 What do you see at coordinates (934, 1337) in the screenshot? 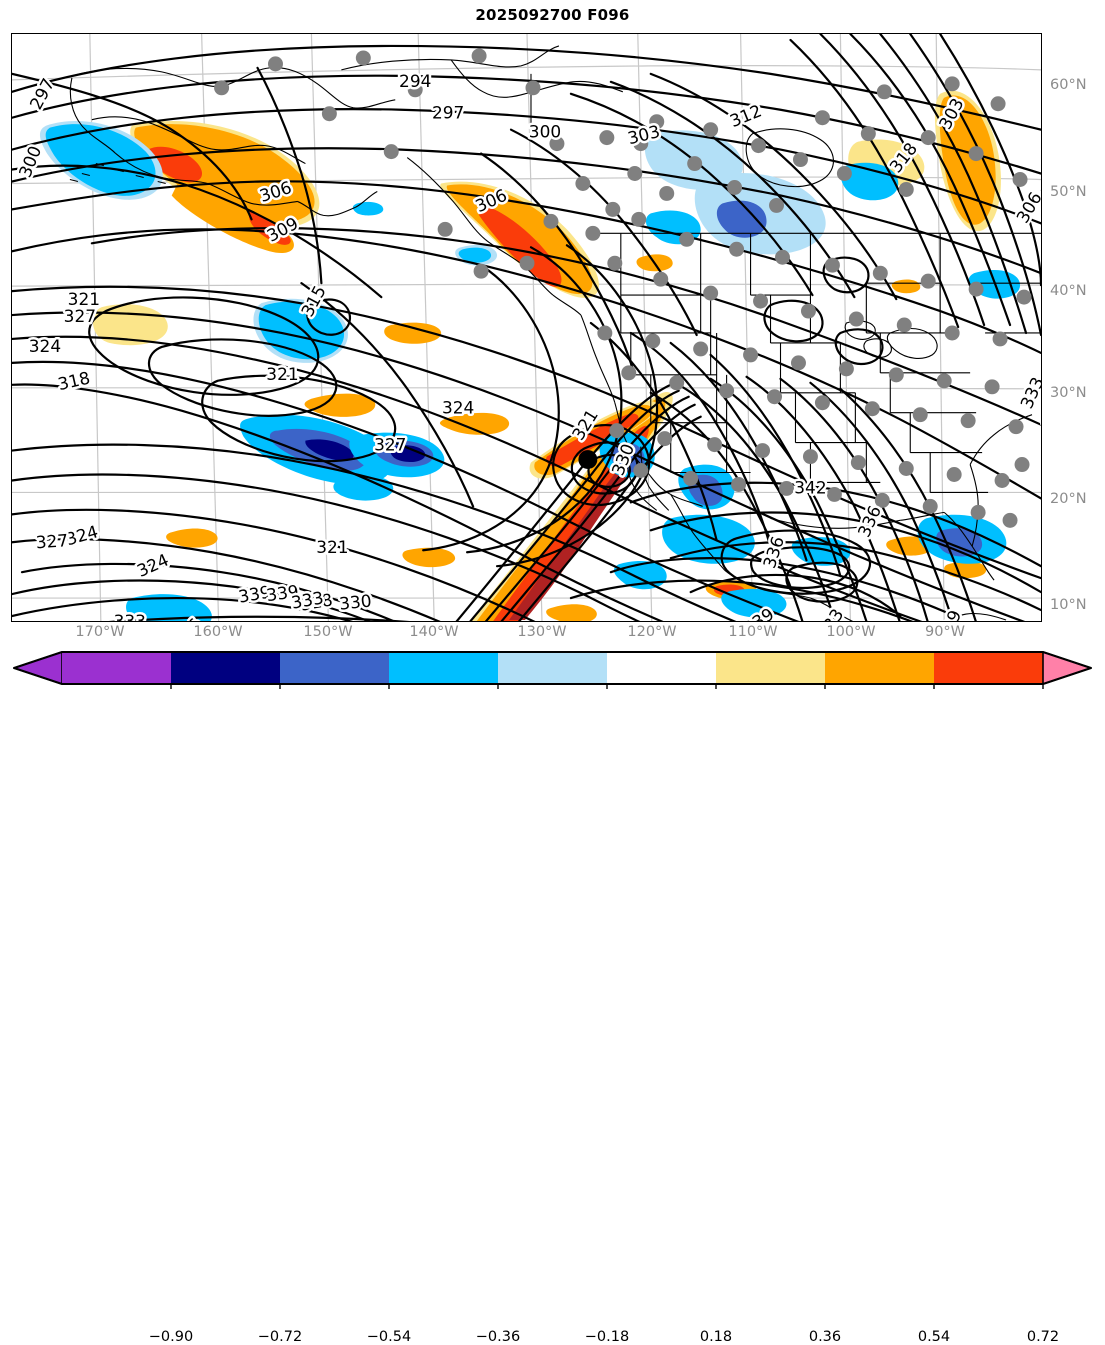
I see `colorbar-tick-label: 0.54` at bounding box center [934, 1337].